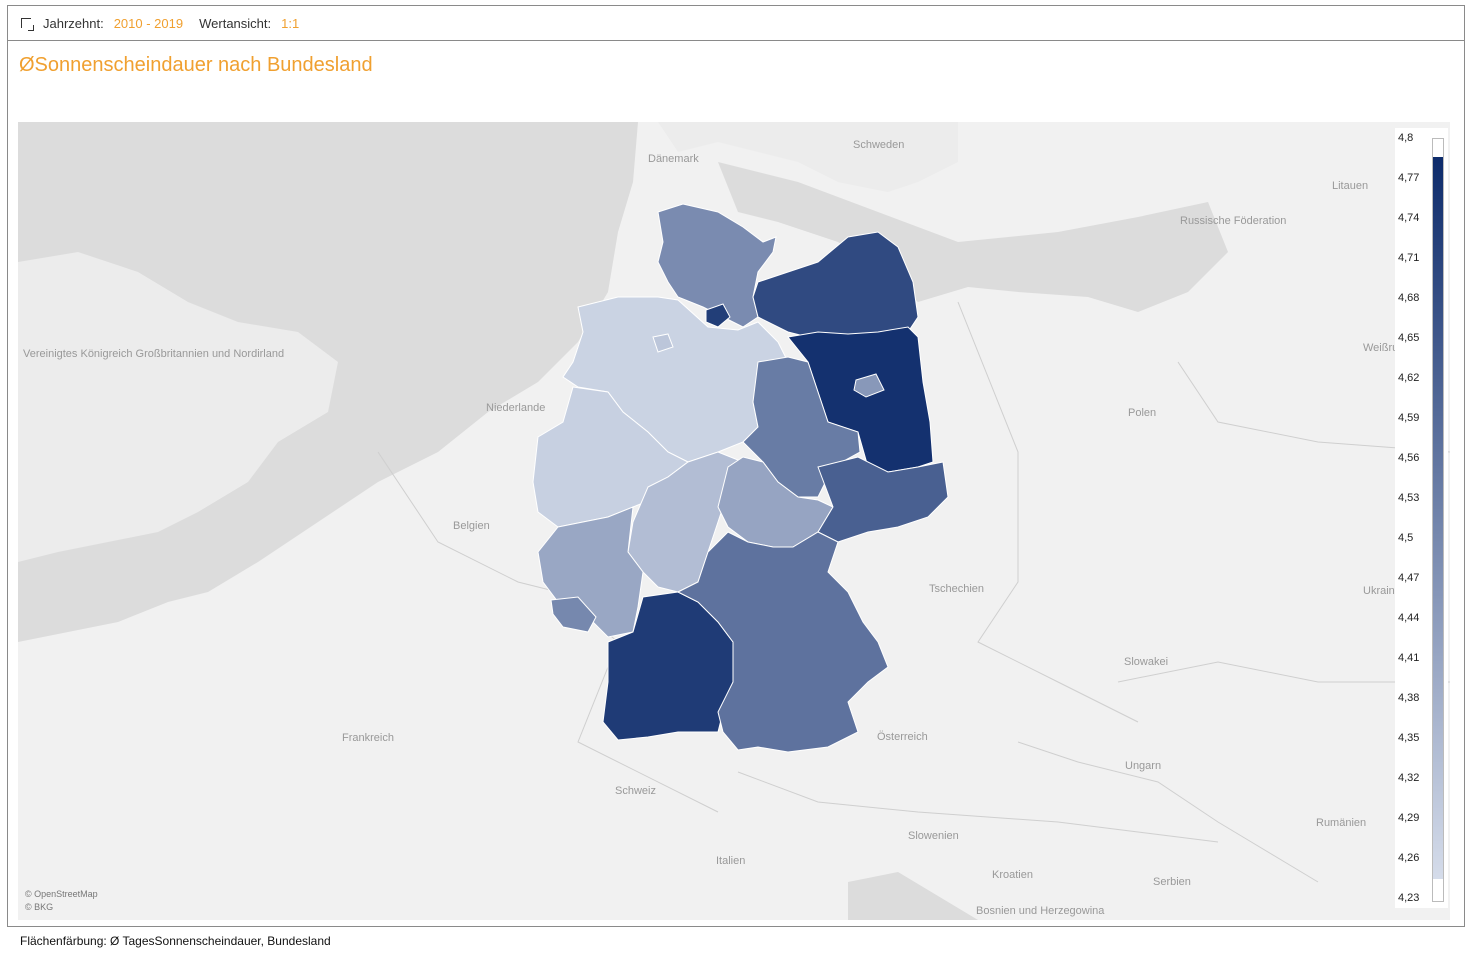 The height and width of the screenshot is (955, 1470). I want to click on state-saarland, so click(573, 614).